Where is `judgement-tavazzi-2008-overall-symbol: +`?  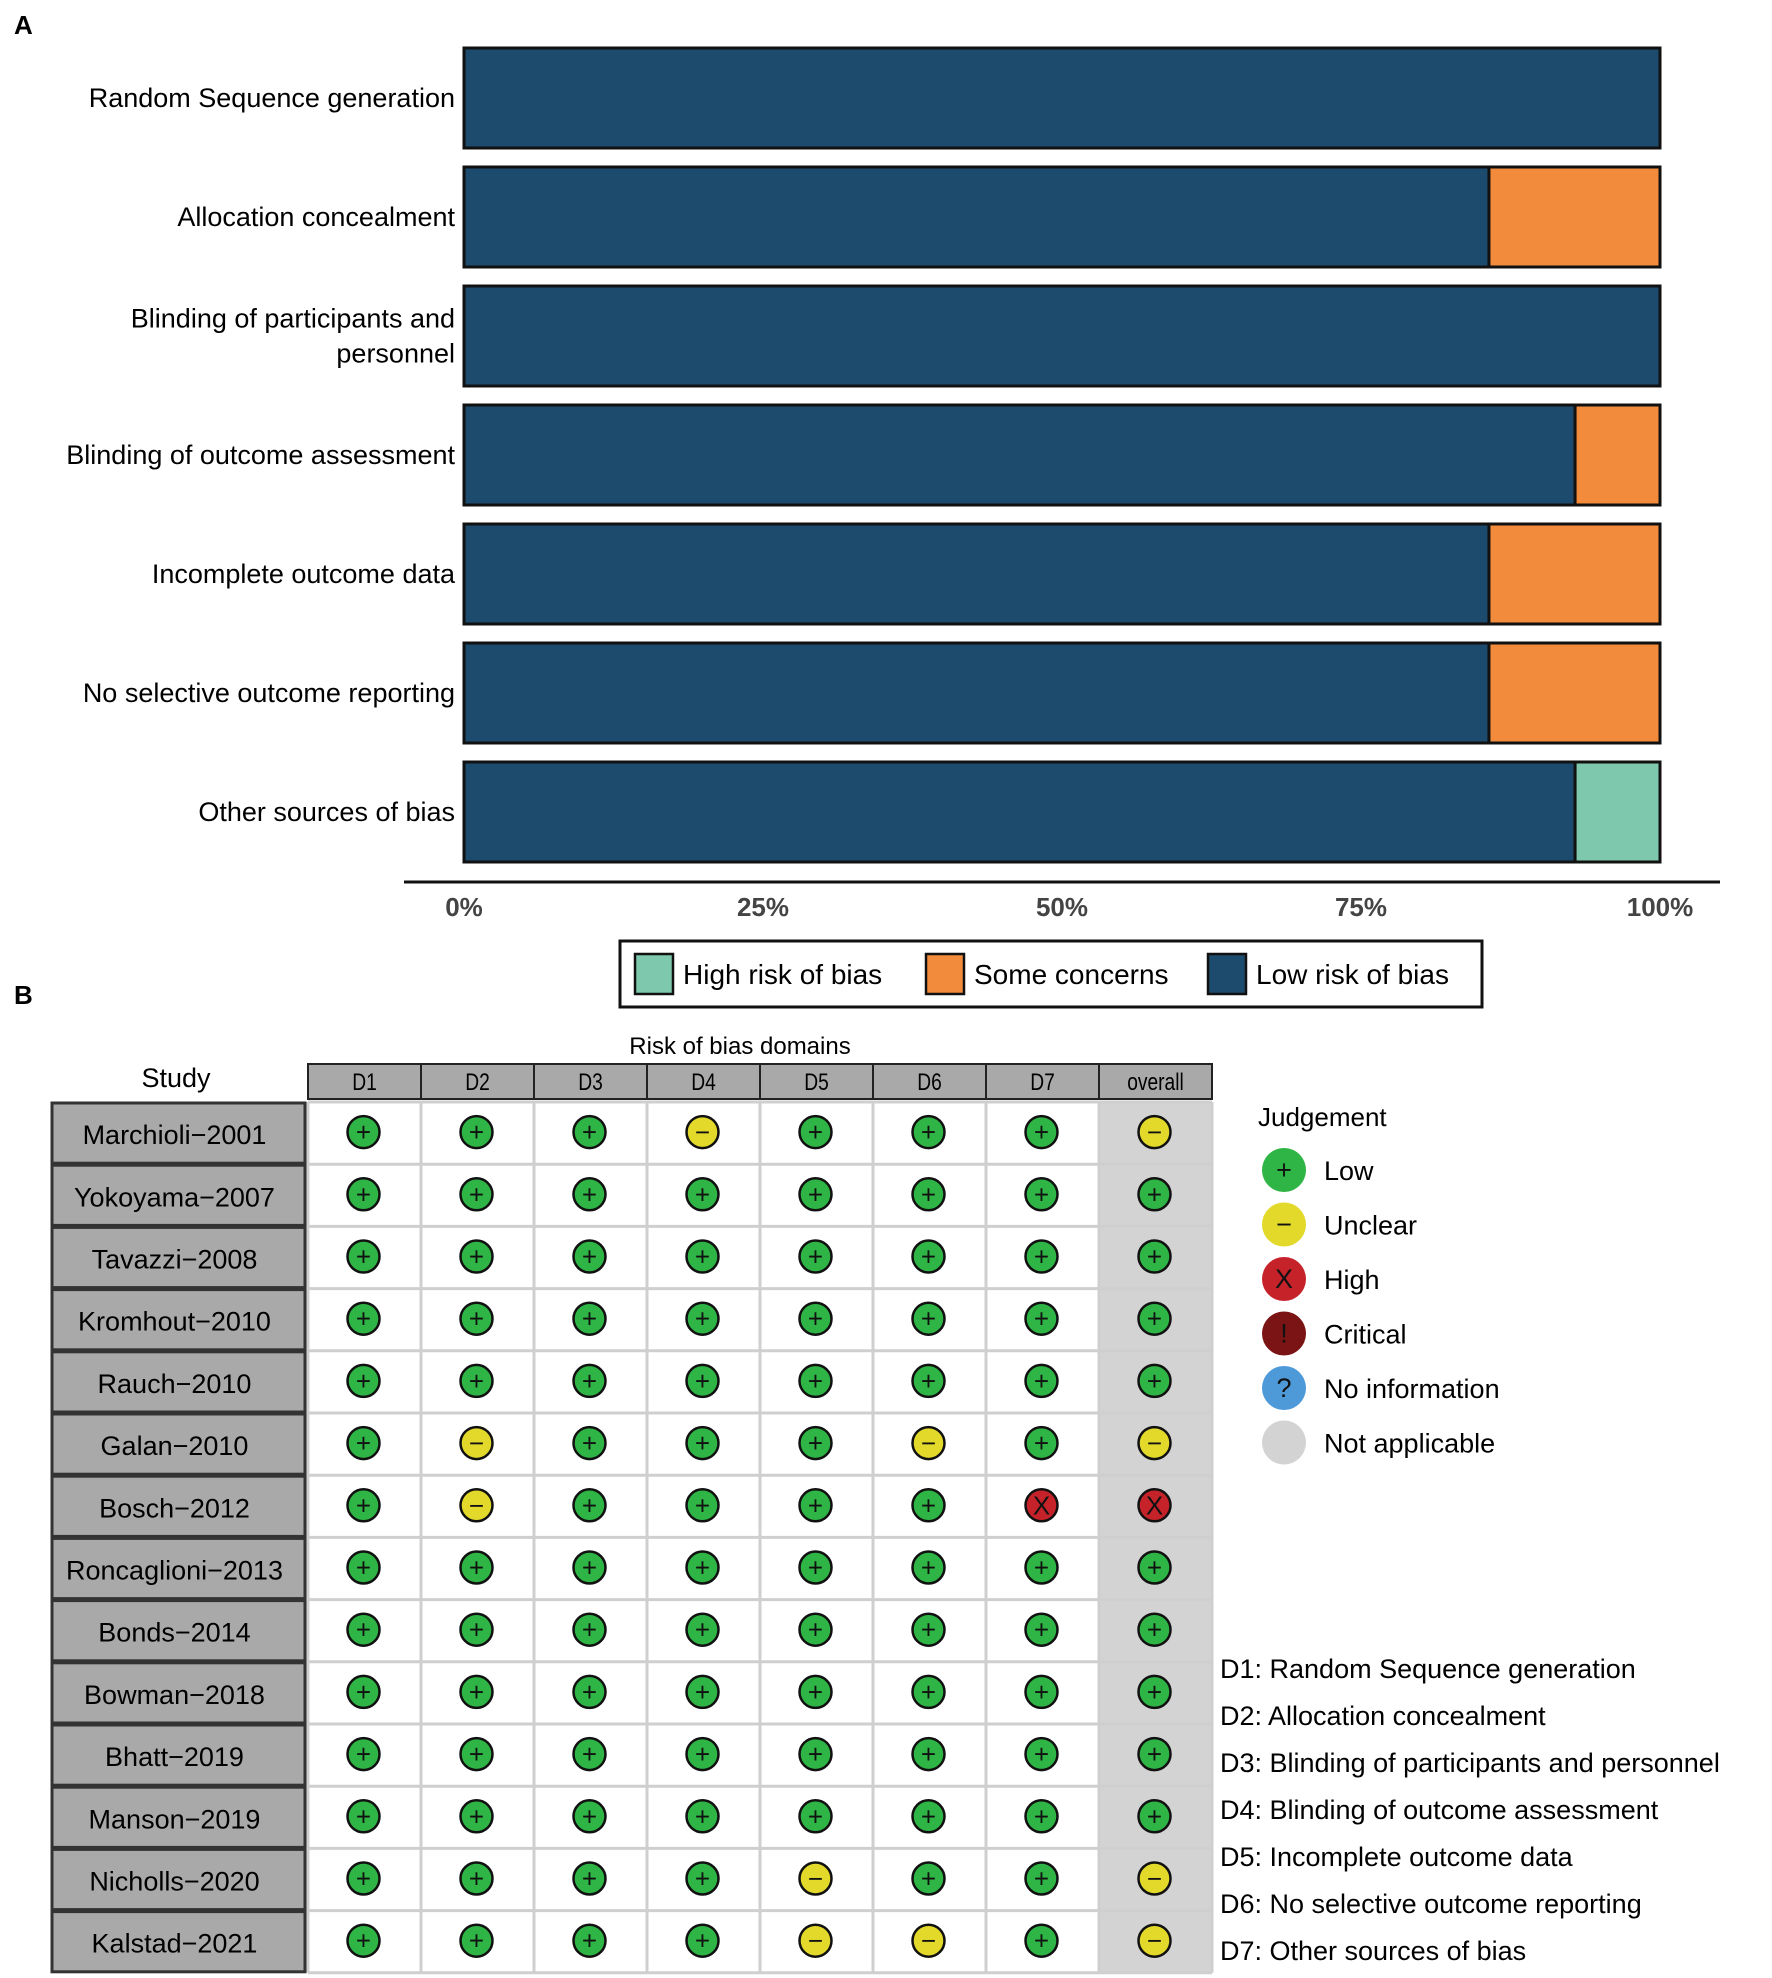 judgement-tavazzi-2008-overall-symbol: + is located at coordinates (1154, 1257).